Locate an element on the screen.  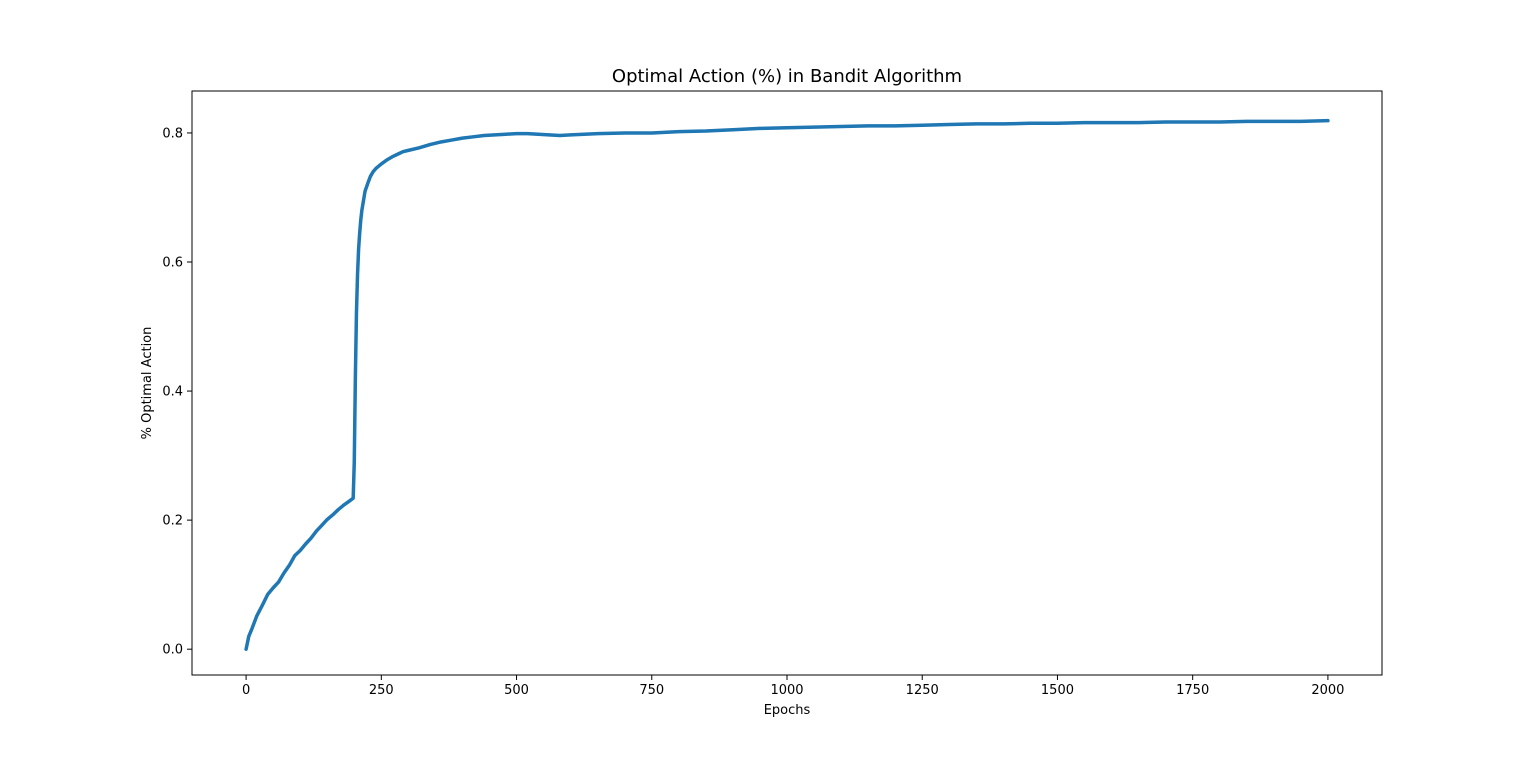
x-tick-label: 250 is located at coordinates (381, 690).